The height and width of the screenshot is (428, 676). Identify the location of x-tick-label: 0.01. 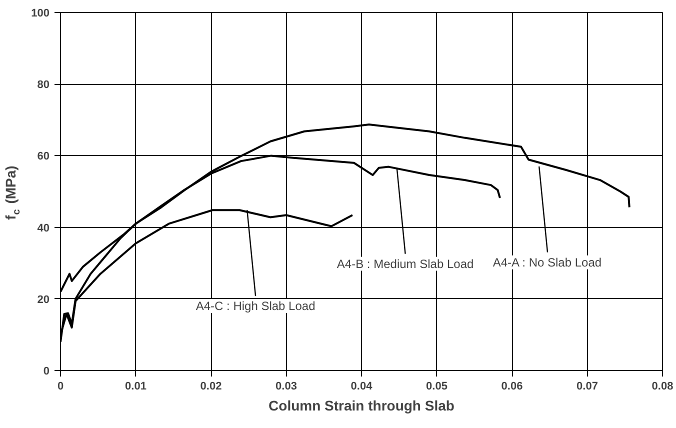
(135, 386).